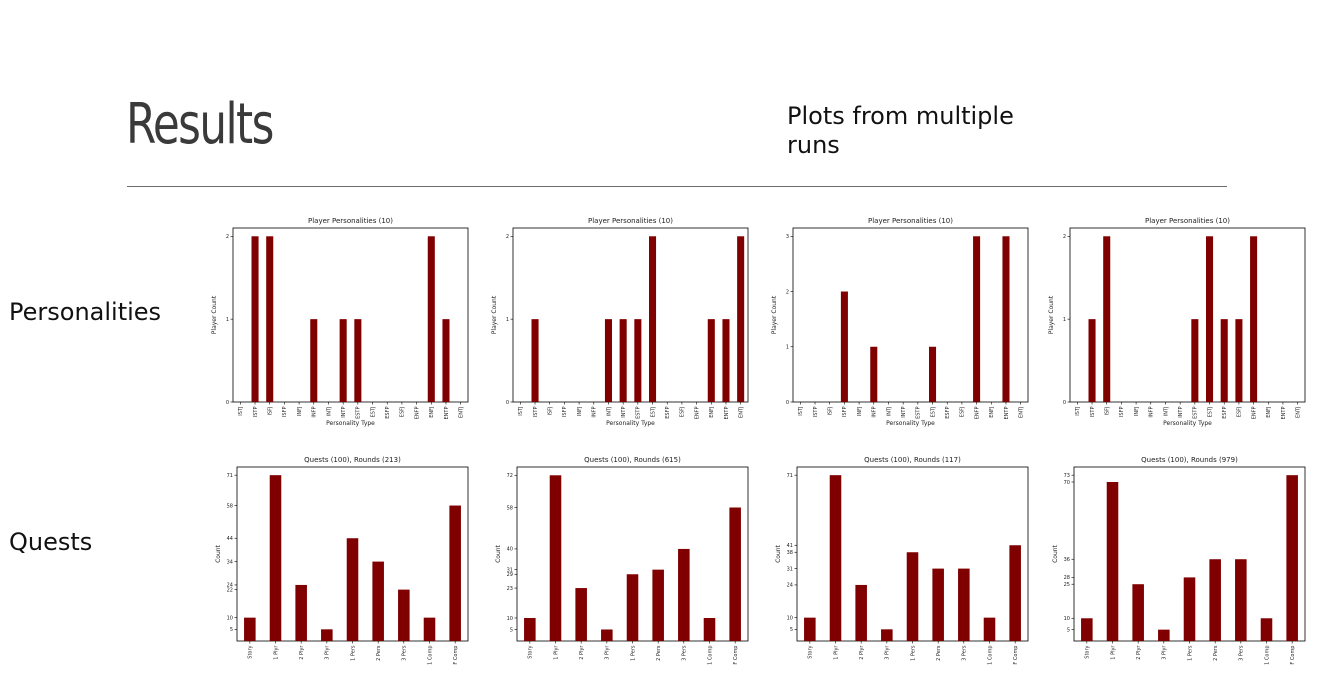 Image resolution: width=1324 pixels, height=684 pixels. What do you see at coordinates (582, 652) in the screenshot?
I see `x-tick-label: 2 Plyr` at bounding box center [582, 652].